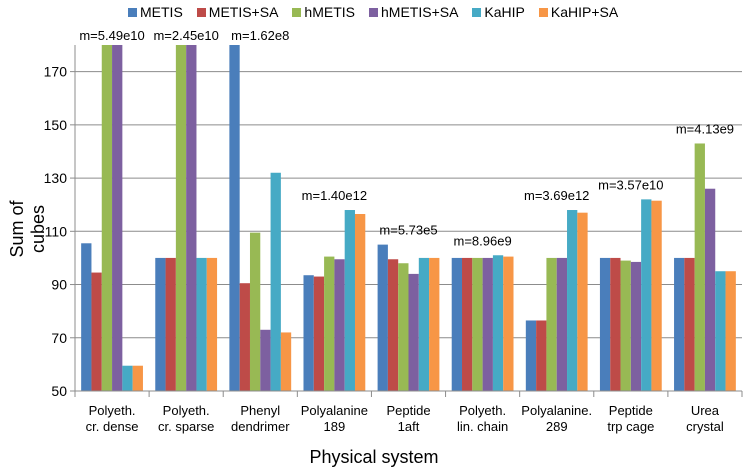  Describe the element at coordinates (705, 128) in the screenshot. I see `data-annotation: m=4.13e9` at that location.